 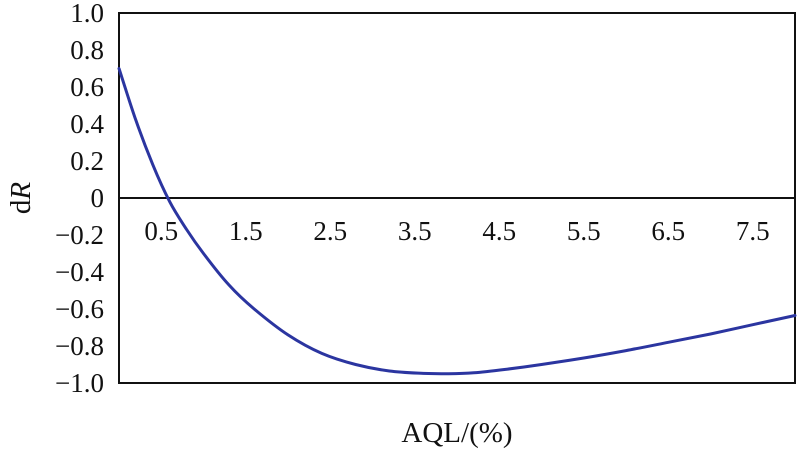 What do you see at coordinates (79, 235) in the screenshot?
I see `y-tick-label: −0.2` at bounding box center [79, 235].